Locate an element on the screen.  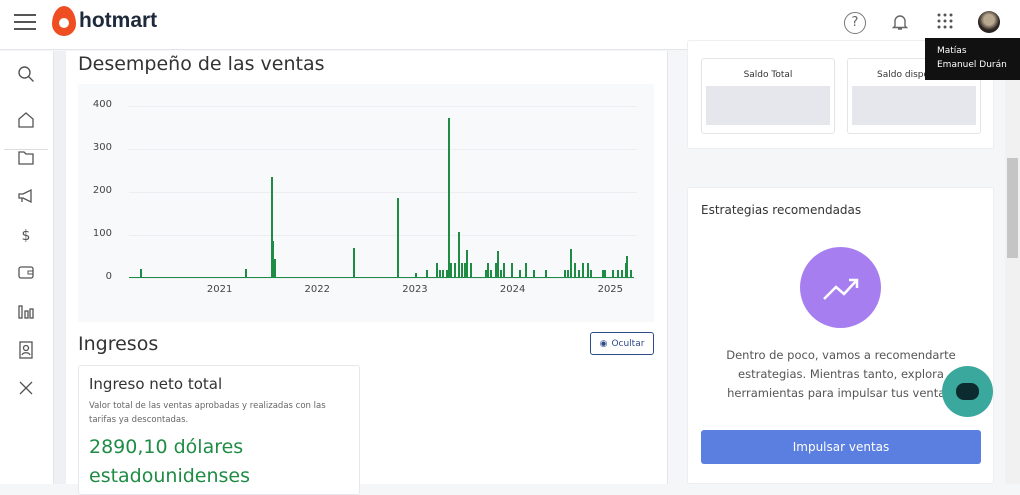
megaphone-icon is located at coordinates (26, 198).